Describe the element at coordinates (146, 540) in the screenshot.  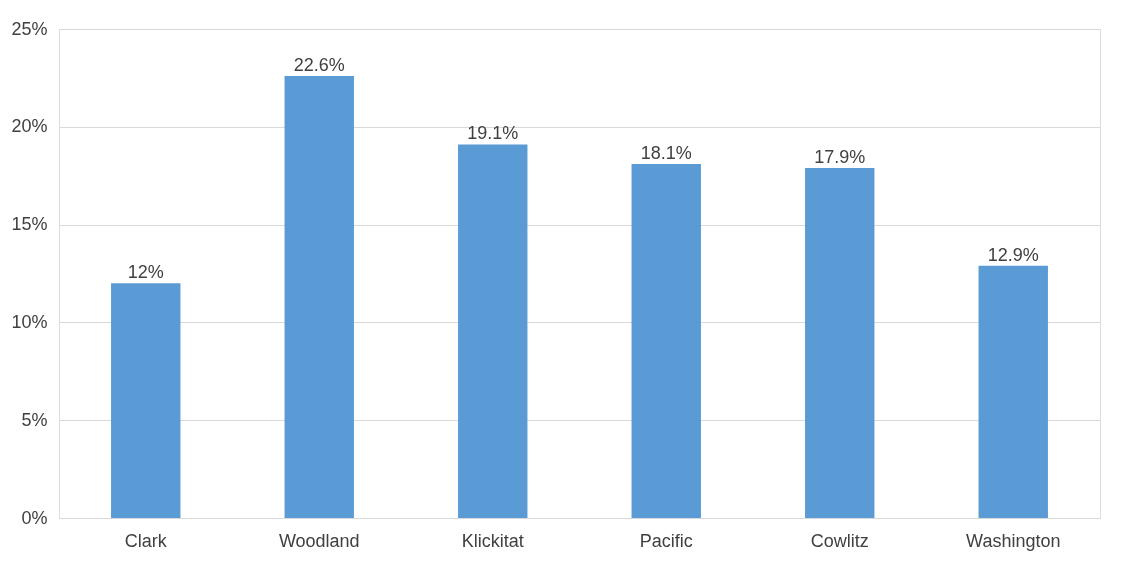
I see `x-tick-label: Clark` at that location.